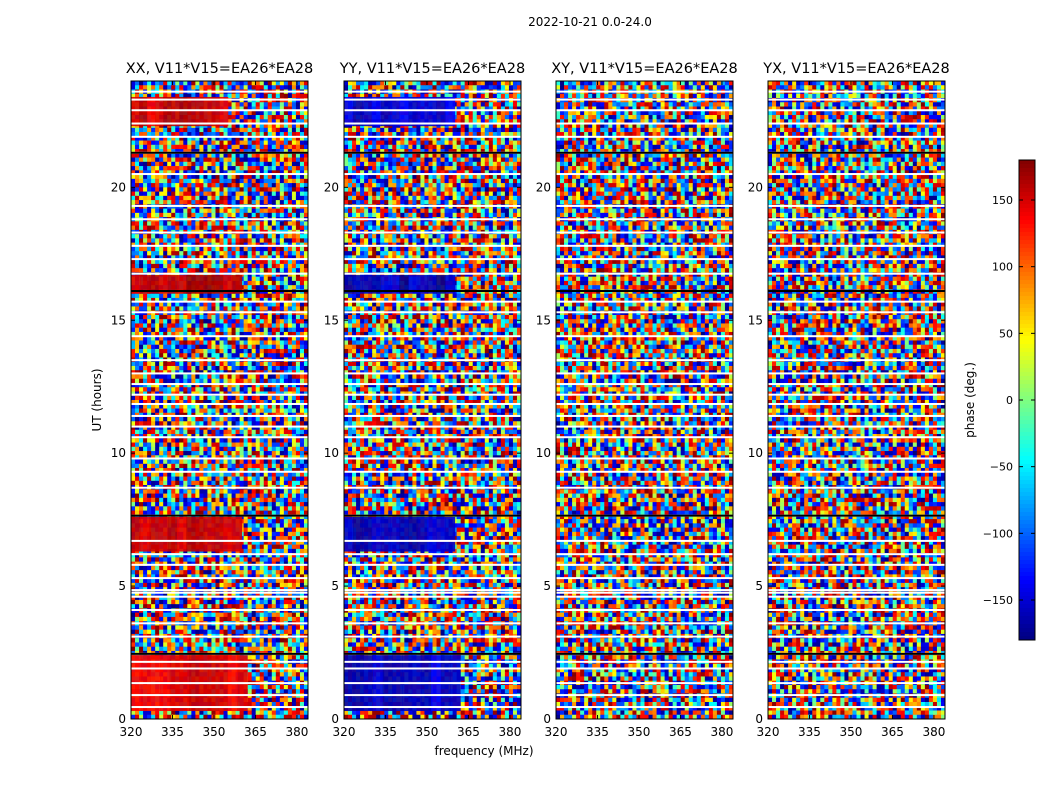 The width and height of the screenshot is (1050, 800). Describe the element at coordinates (214, 732) in the screenshot. I see `x-tick-label: 350` at that location.